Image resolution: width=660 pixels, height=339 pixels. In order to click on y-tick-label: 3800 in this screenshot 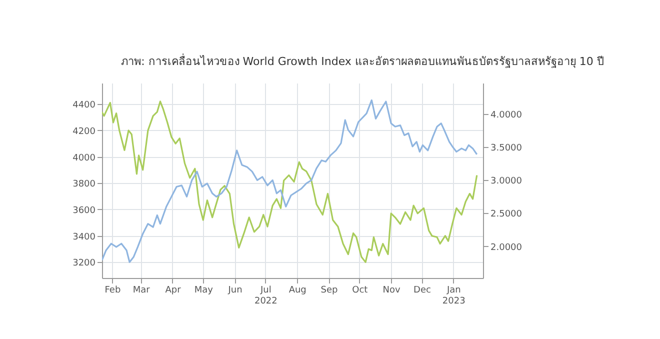, I will do `click(84, 185)`.